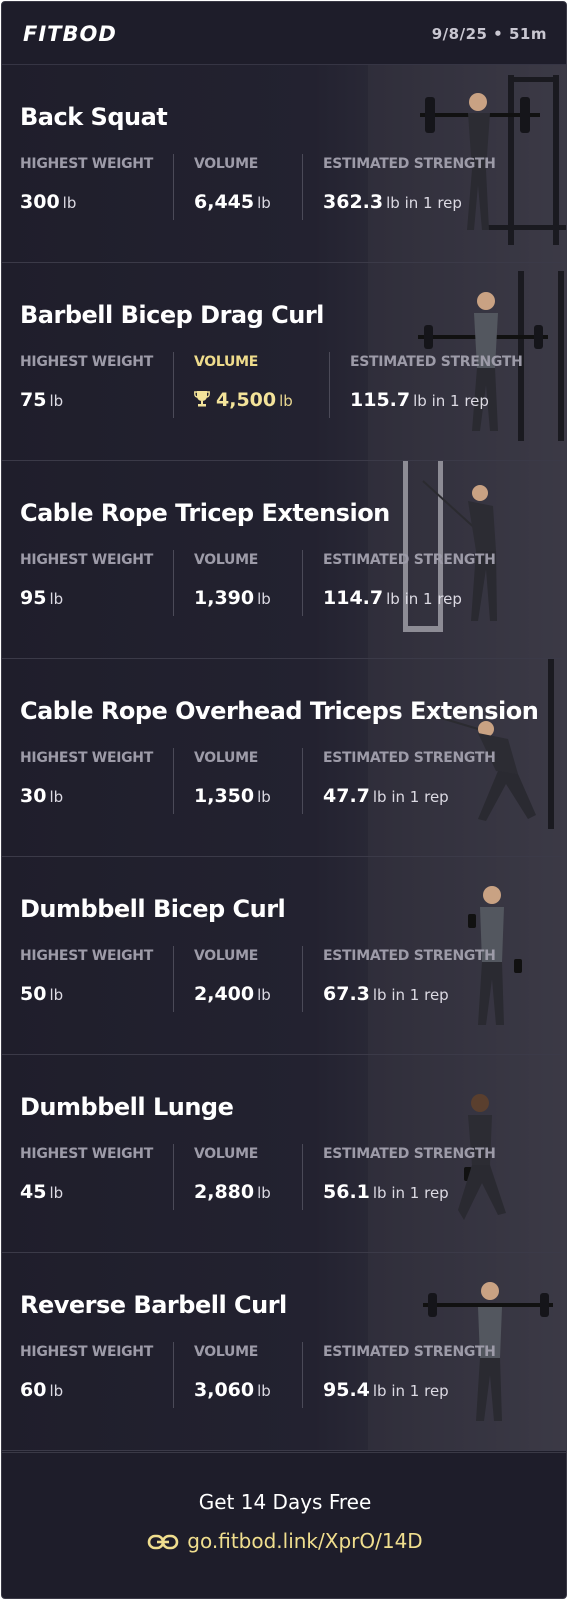 Image resolution: width=568 pixels, height=1600 pixels. Describe the element at coordinates (489, 34) in the screenshot. I see `workout-date-duration: 9/8/25 • 51m` at that location.